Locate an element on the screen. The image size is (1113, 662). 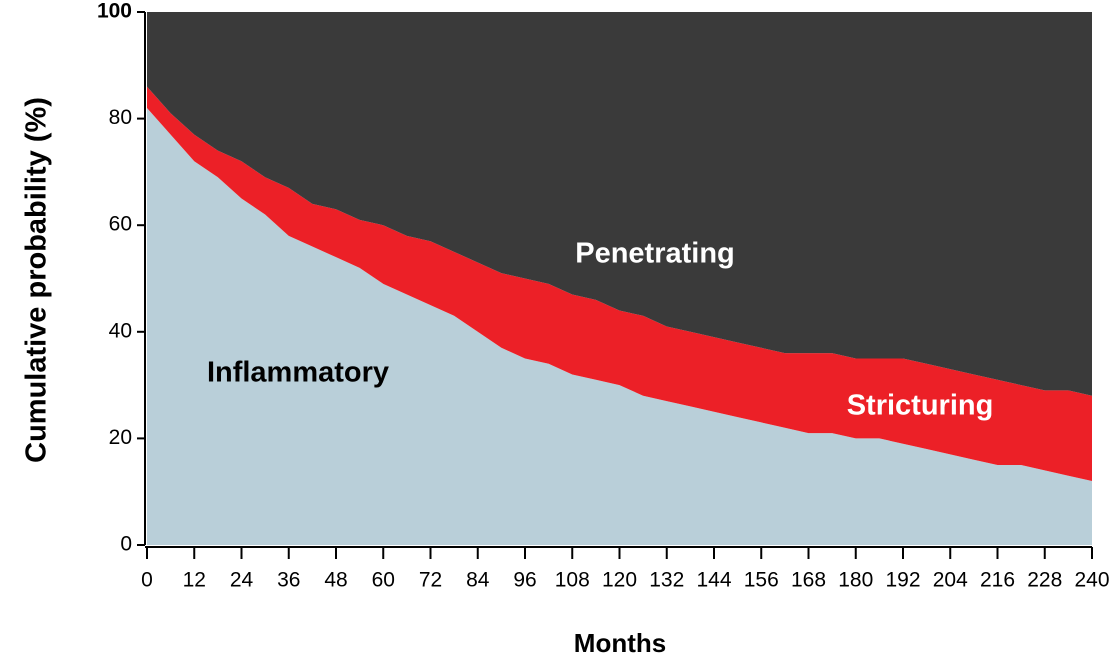
x-axis-label: Months is located at coordinates (620, 643).